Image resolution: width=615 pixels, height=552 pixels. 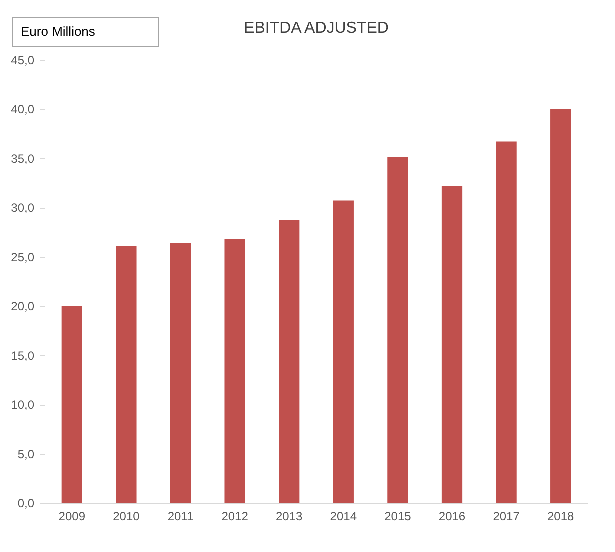 What do you see at coordinates (23, 61) in the screenshot?
I see `y-tick-label: 45,0` at bounding box center [23, 61].